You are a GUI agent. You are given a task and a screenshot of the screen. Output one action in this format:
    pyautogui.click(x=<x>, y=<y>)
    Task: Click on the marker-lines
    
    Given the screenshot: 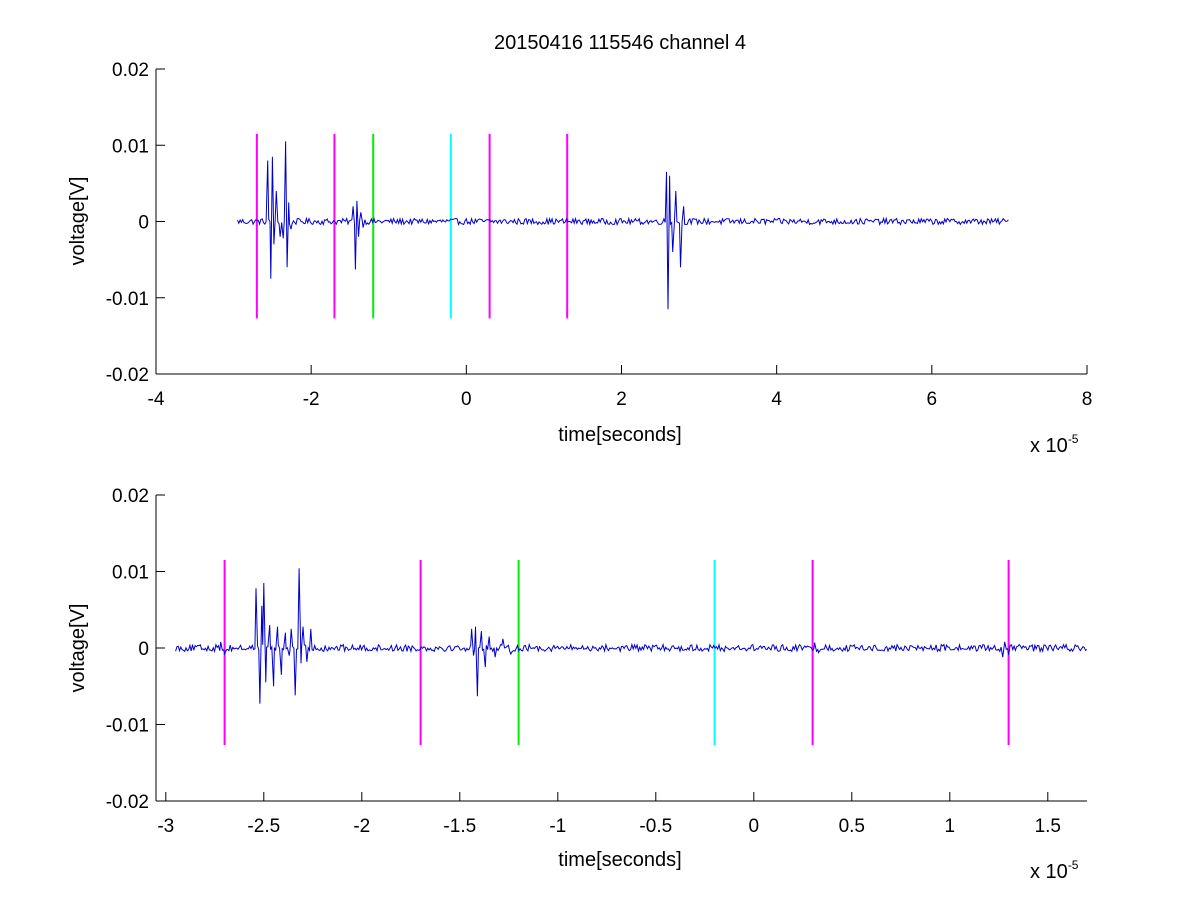 What is the action you would take?
    pyautogui.click(x=412, y=226)
    